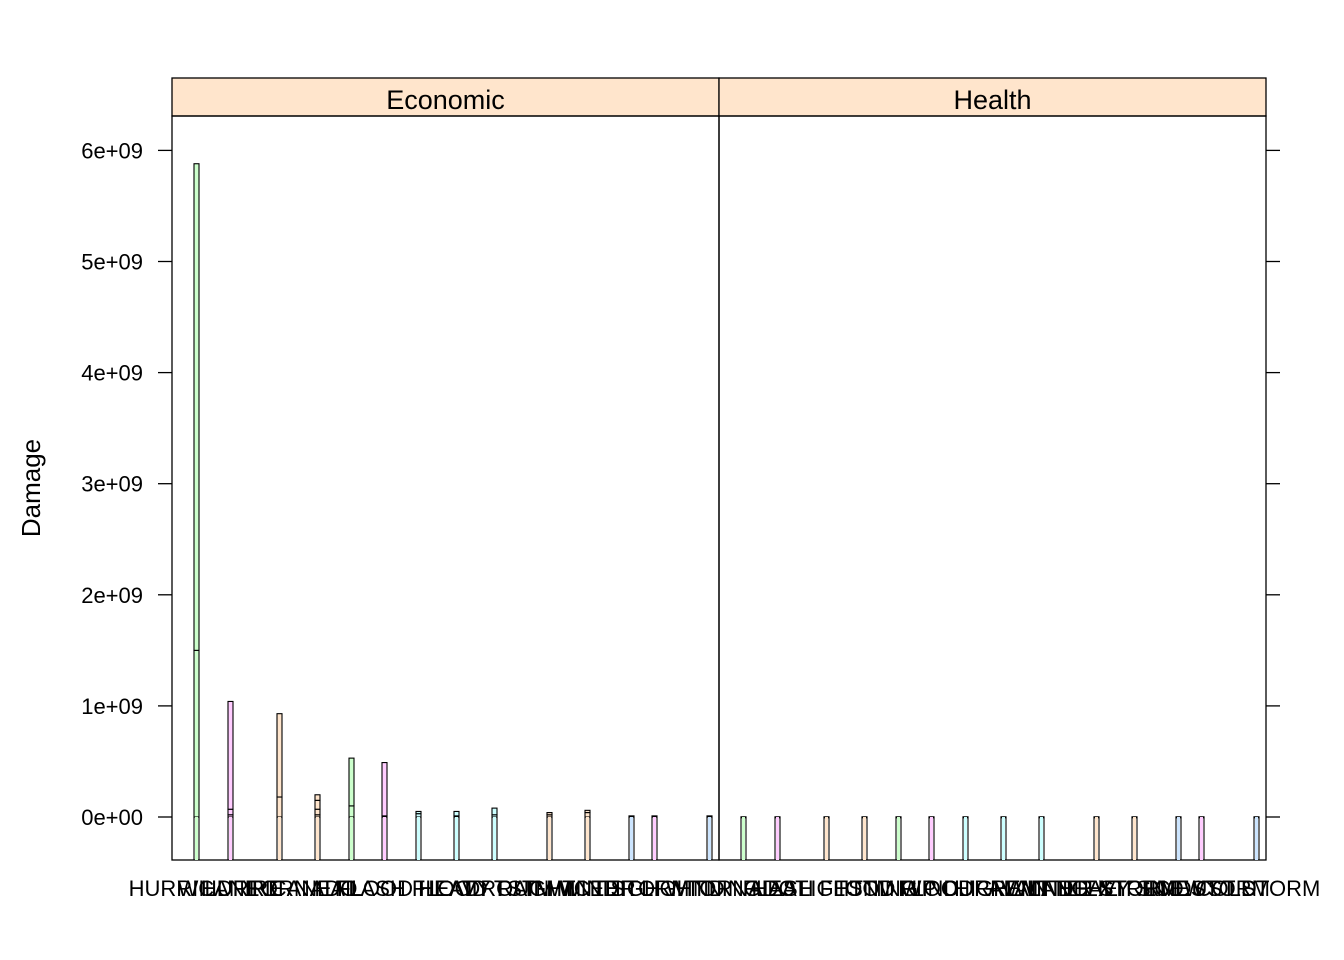  Describe the element at coordinates (112, 150) in the screenshot. I see `y-tick-label: 6e+09` at that location.